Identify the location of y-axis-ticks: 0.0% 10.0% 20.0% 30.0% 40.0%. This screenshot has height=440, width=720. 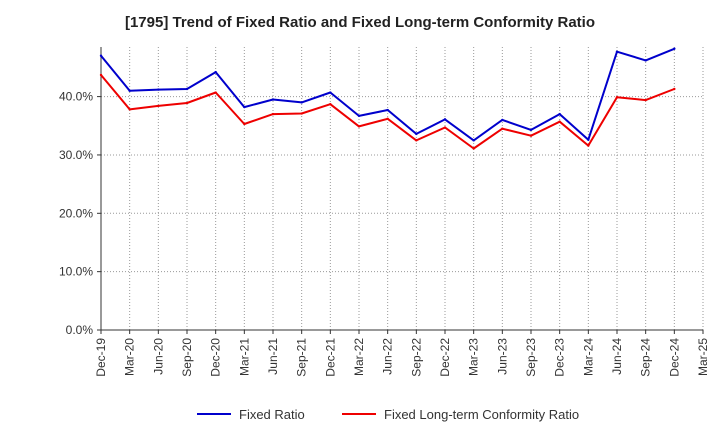
(80, 213).